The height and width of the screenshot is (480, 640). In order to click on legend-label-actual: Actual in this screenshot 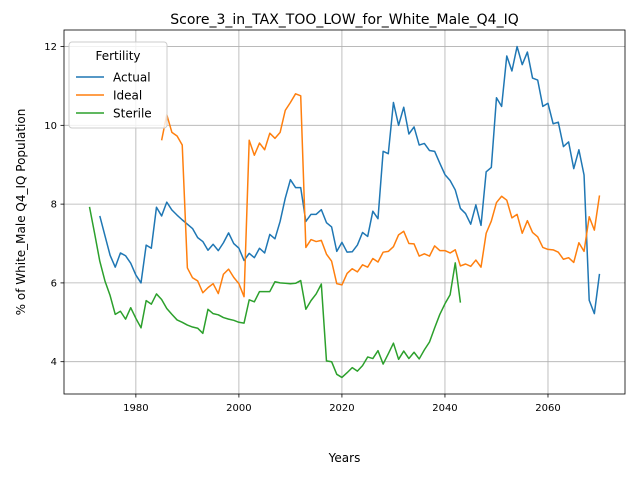, I will do `click(132, 78)`.